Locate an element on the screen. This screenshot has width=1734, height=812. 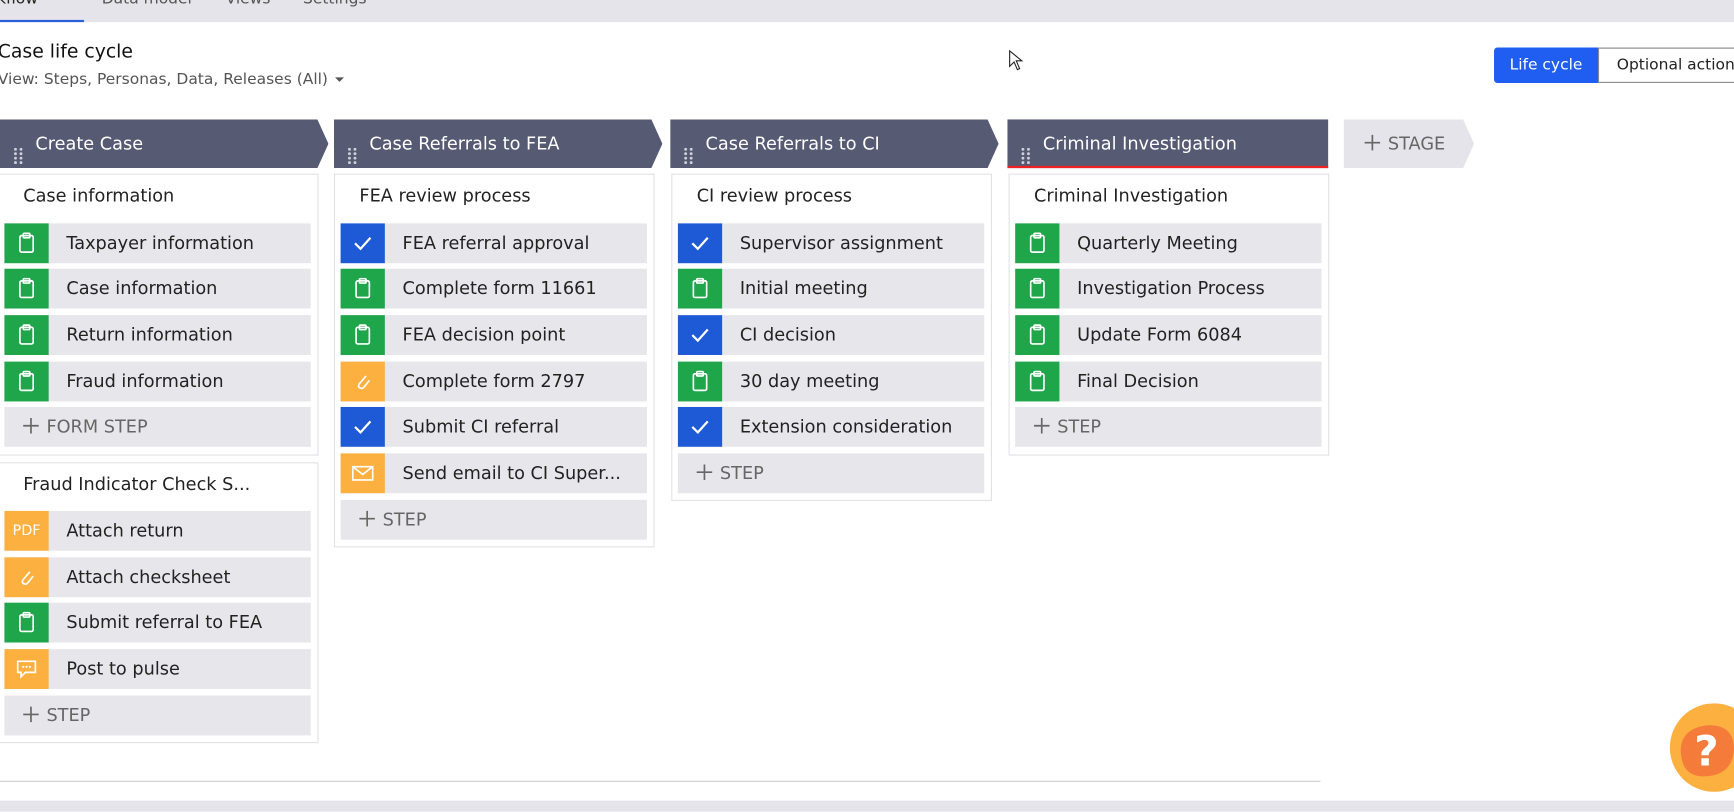
step: PDF Attach return is located at coordinates (157, 530).